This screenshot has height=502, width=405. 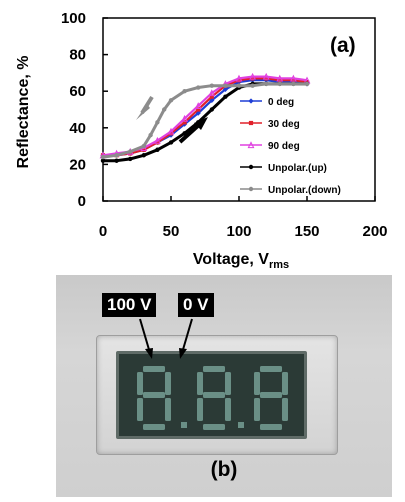 What do you see at coordinates (284, 124) in the screenshot?
I see `legend-label: 30 deg` at bounding box center [284, 124].